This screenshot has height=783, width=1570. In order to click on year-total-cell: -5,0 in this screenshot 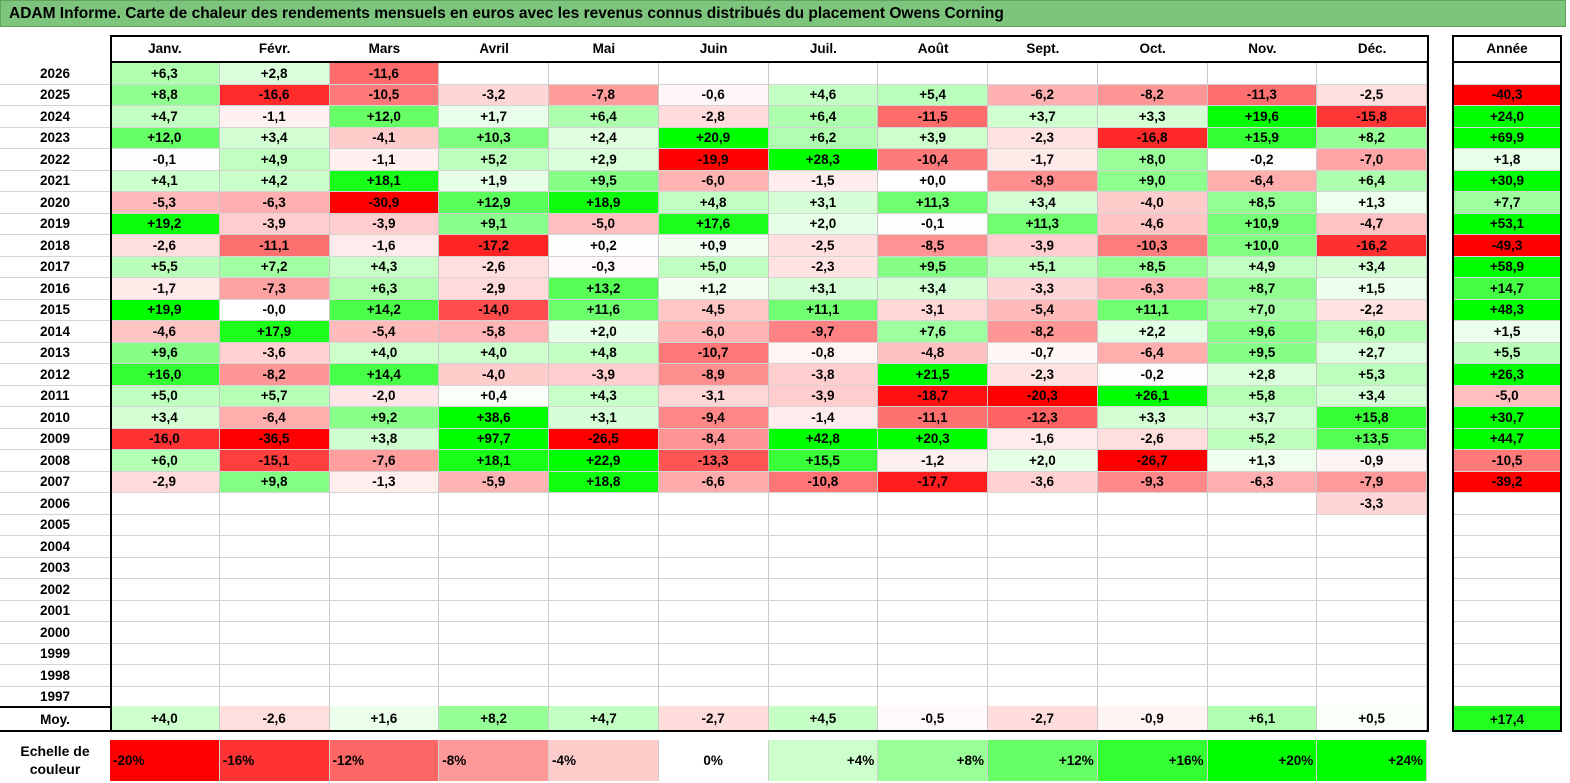, I will do `click(1507, 396)`.